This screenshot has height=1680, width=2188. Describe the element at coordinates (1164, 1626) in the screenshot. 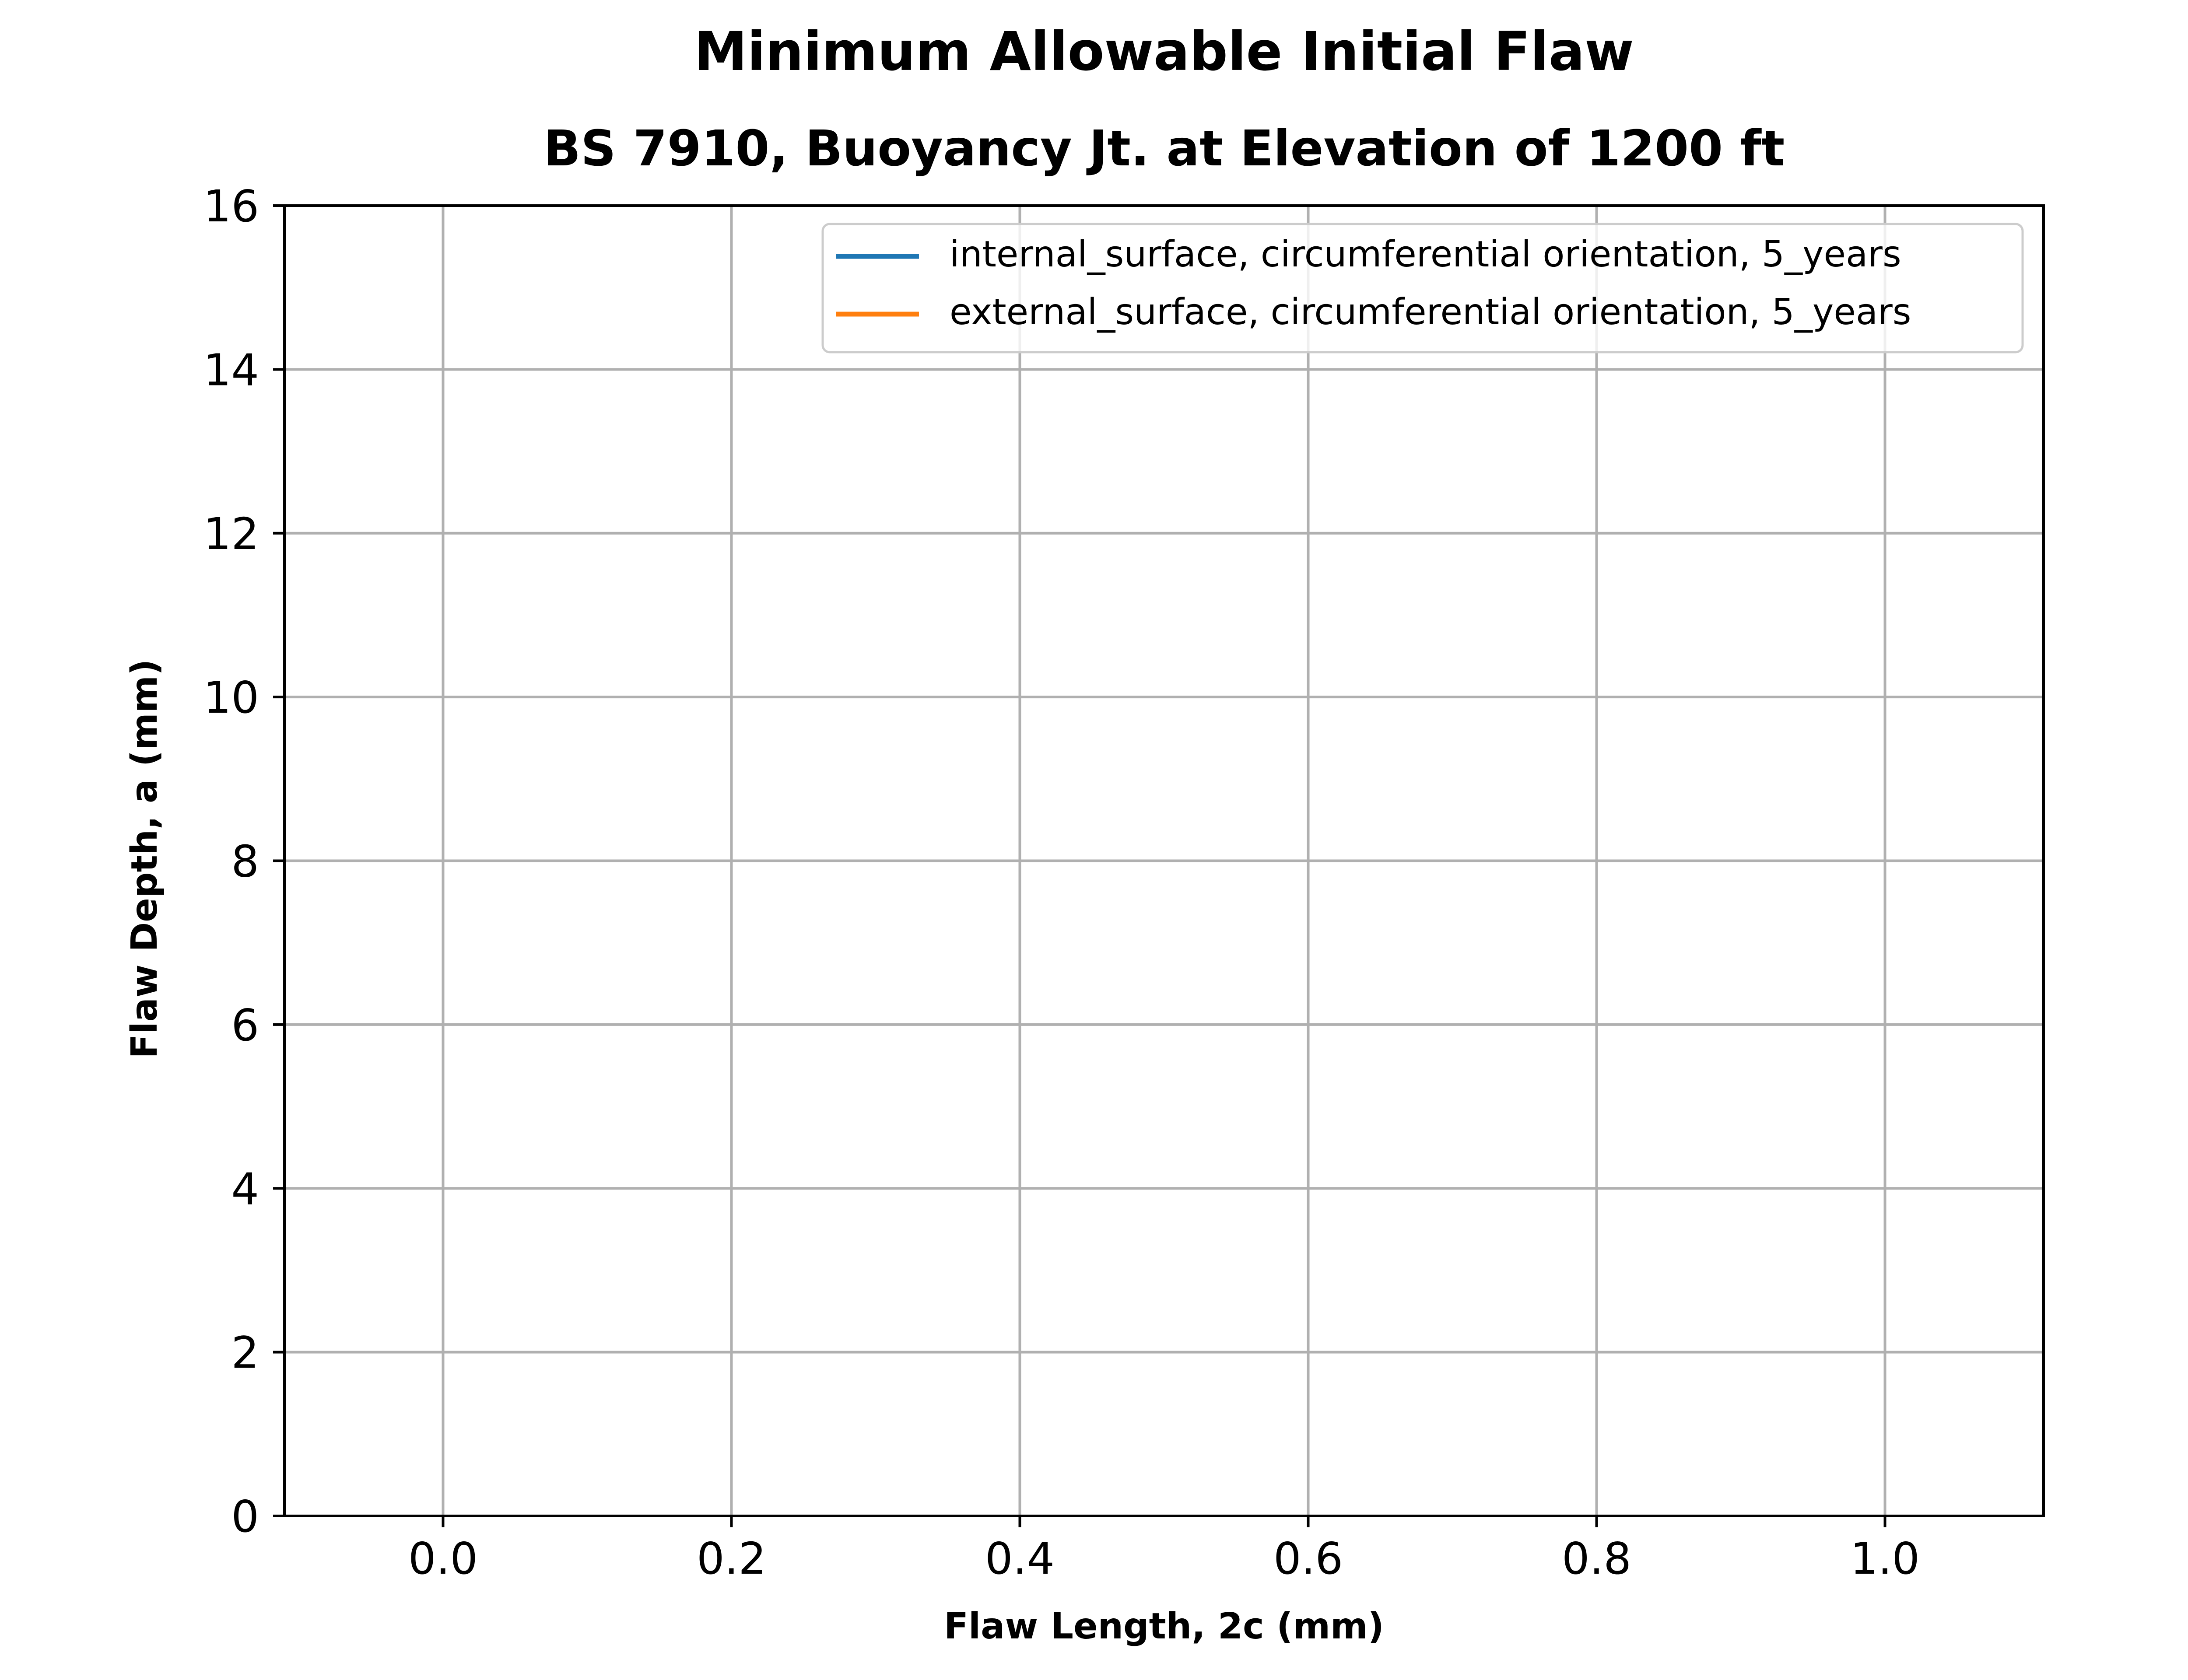

I see `x-axis-label: Flaw Length, 2c (mm)` at that location.